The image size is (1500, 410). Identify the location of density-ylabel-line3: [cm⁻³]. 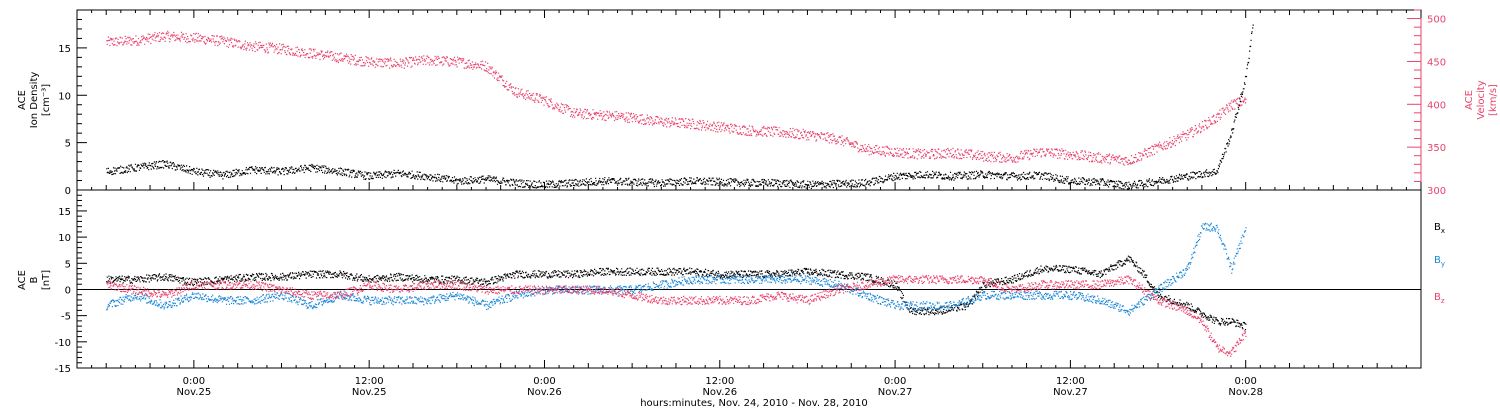
(46, 100).